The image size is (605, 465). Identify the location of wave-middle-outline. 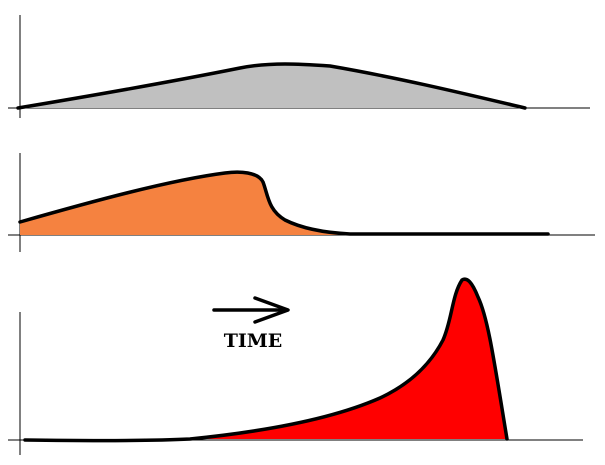
(284, 203).